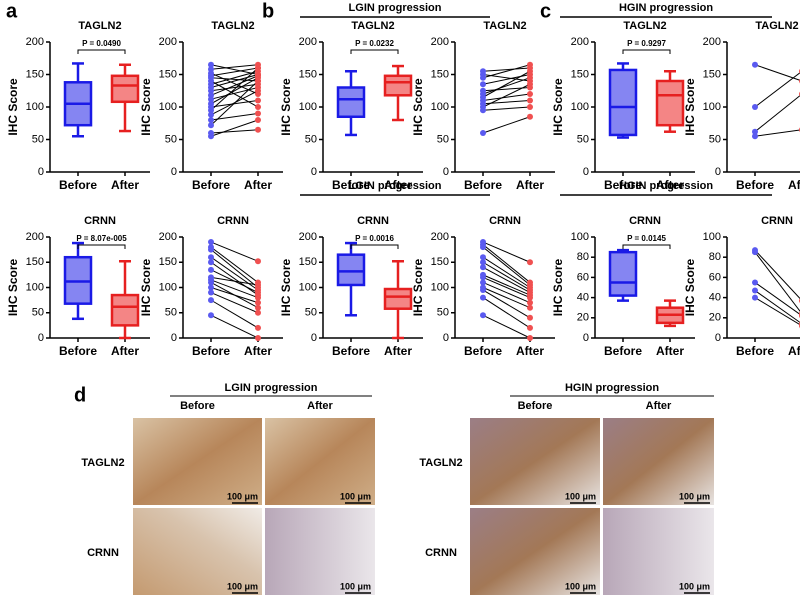 Image resolution: width=800 pixels, height=611 pixels. Describe the element at coordinates (583, 277) in the screenshot. I see `y-tick-label: 60` at that location.